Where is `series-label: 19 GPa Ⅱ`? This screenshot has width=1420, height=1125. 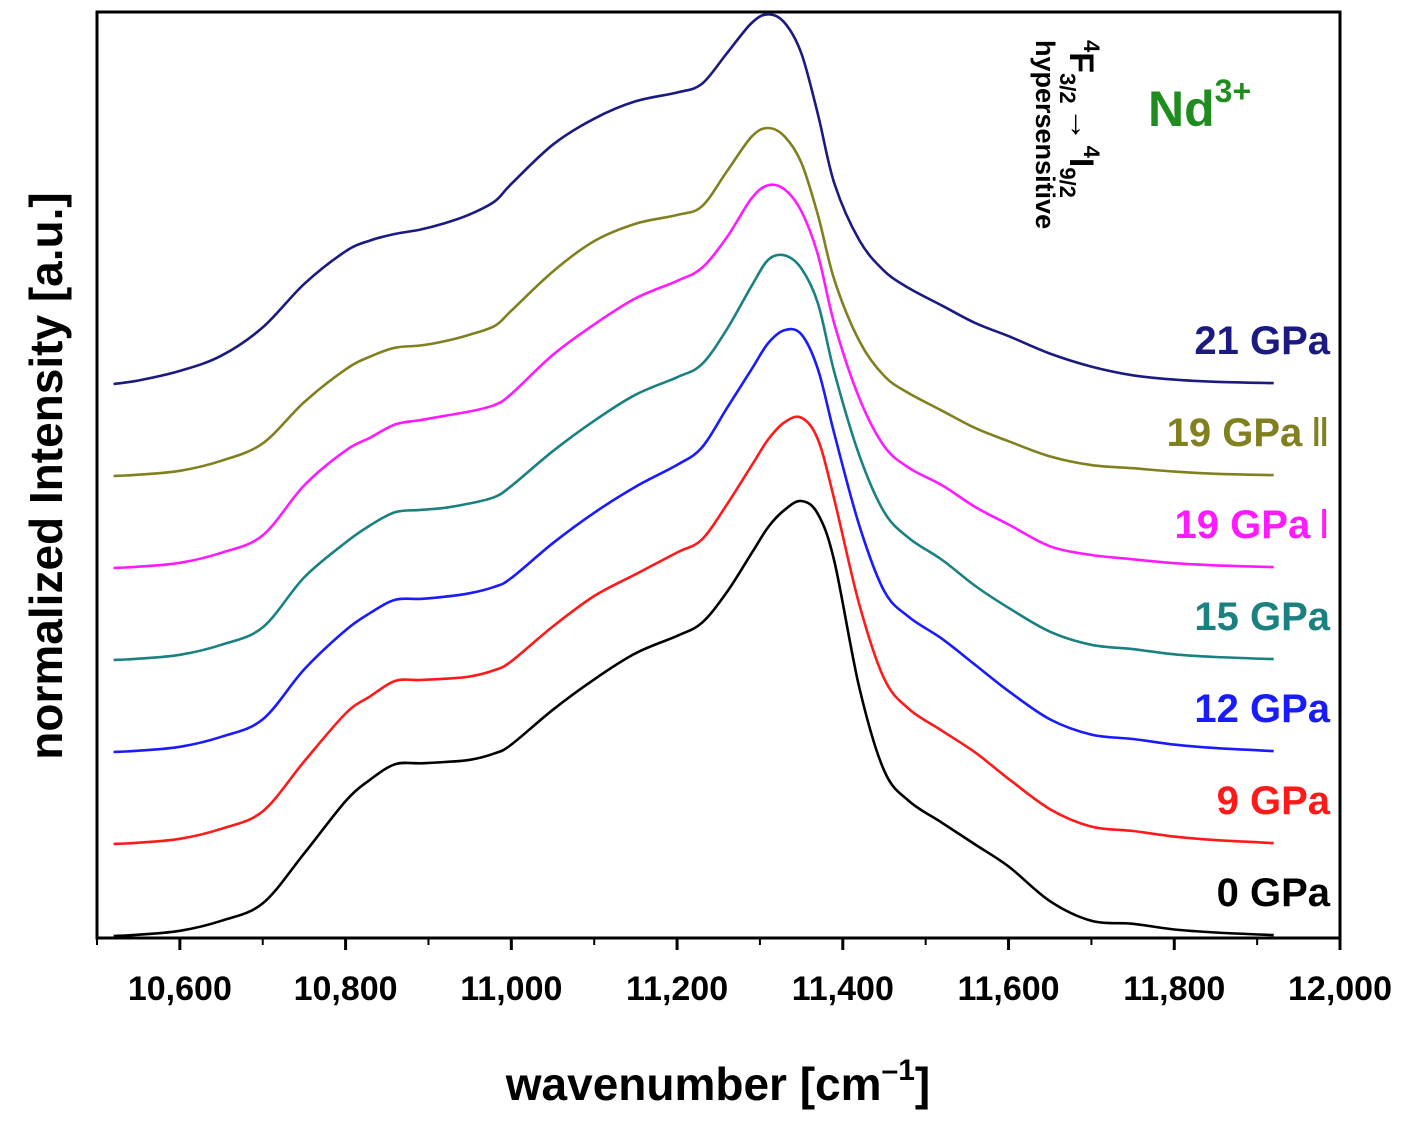
series-label: 19 GPa Ⅱ is located at coordinates (1248, 432).